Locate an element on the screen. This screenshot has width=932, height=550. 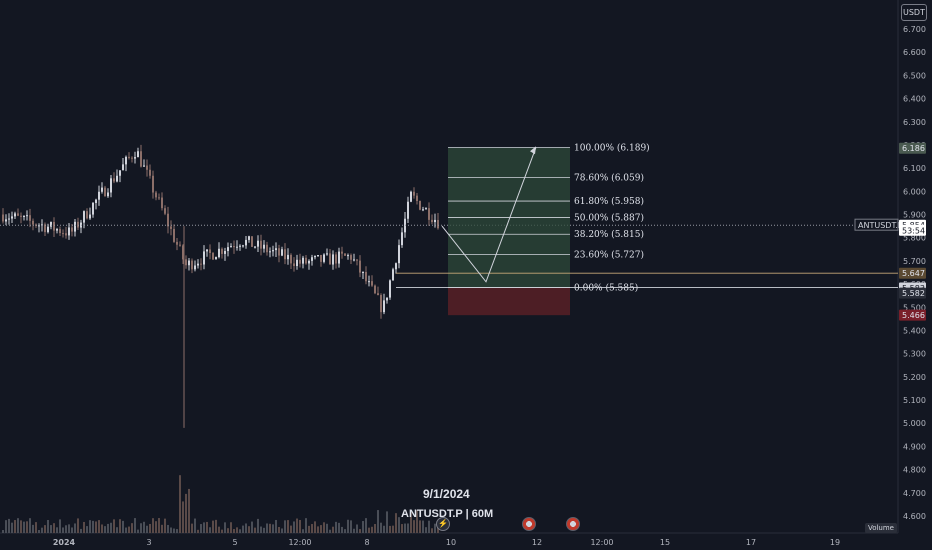
fib-level-label: 100.00% (6.189) is located at coordinates (612, 148).